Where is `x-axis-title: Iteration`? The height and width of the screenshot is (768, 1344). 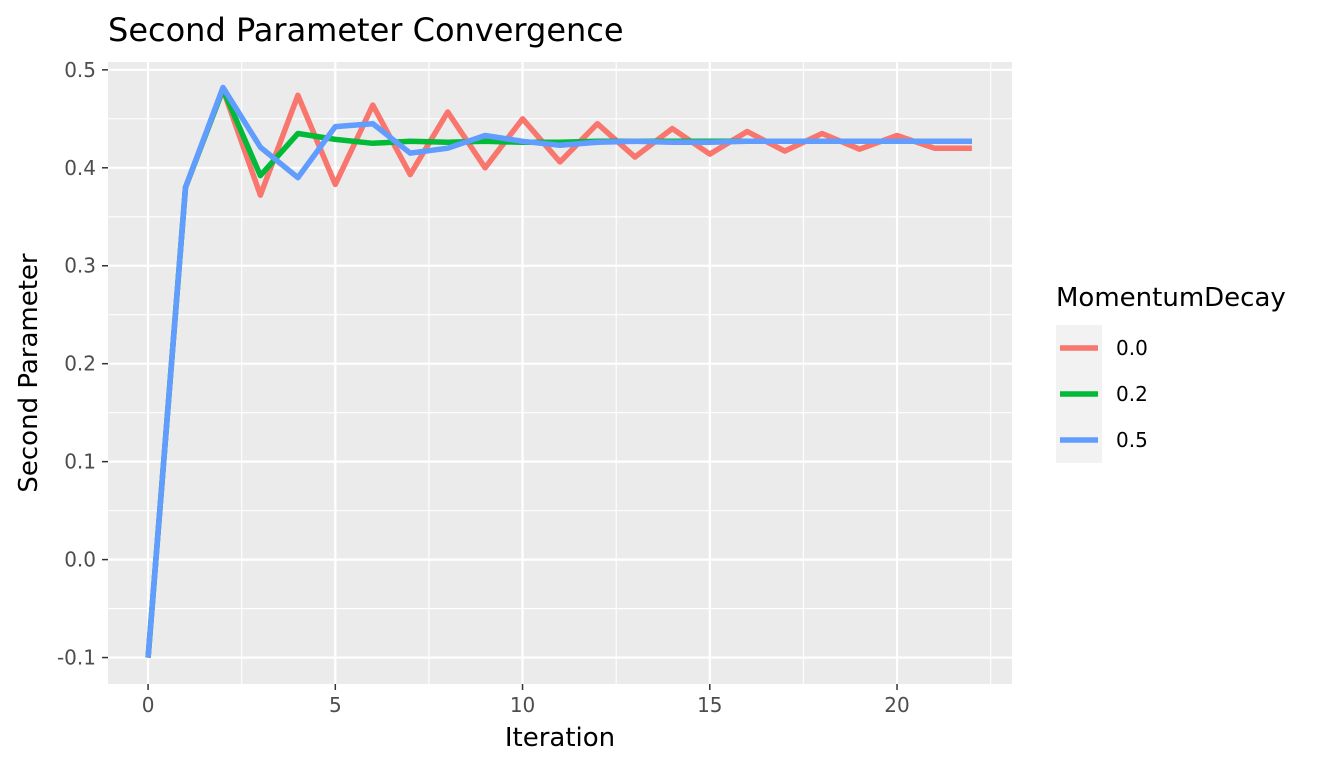 x-axis-title: Iteration is located at coordinates (560, 738).